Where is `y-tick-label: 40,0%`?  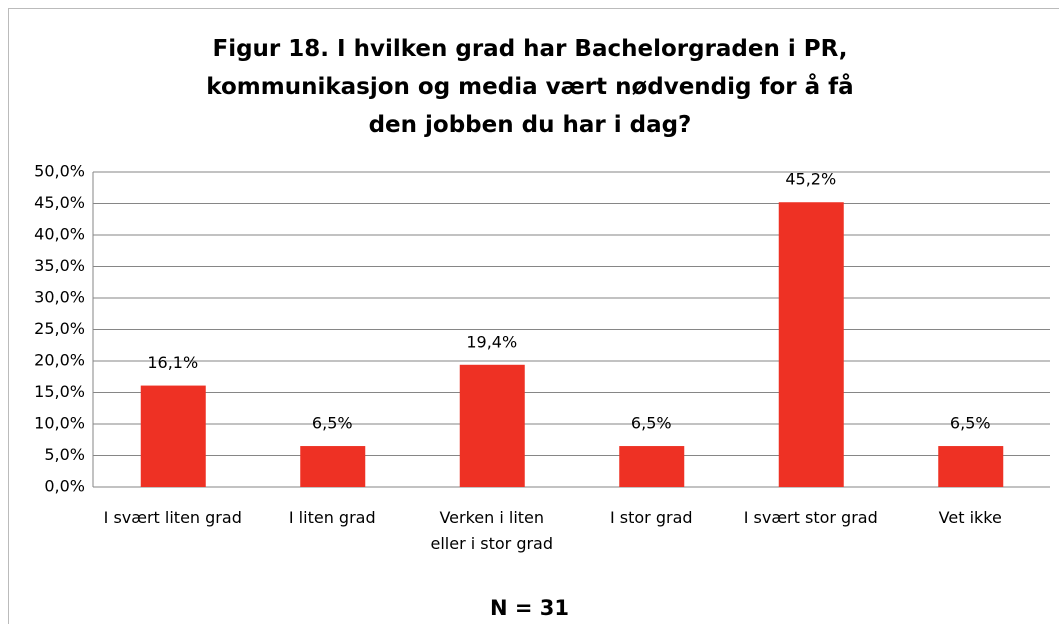 y-tick-label: 40,0% is located at coordinates (59, 234).